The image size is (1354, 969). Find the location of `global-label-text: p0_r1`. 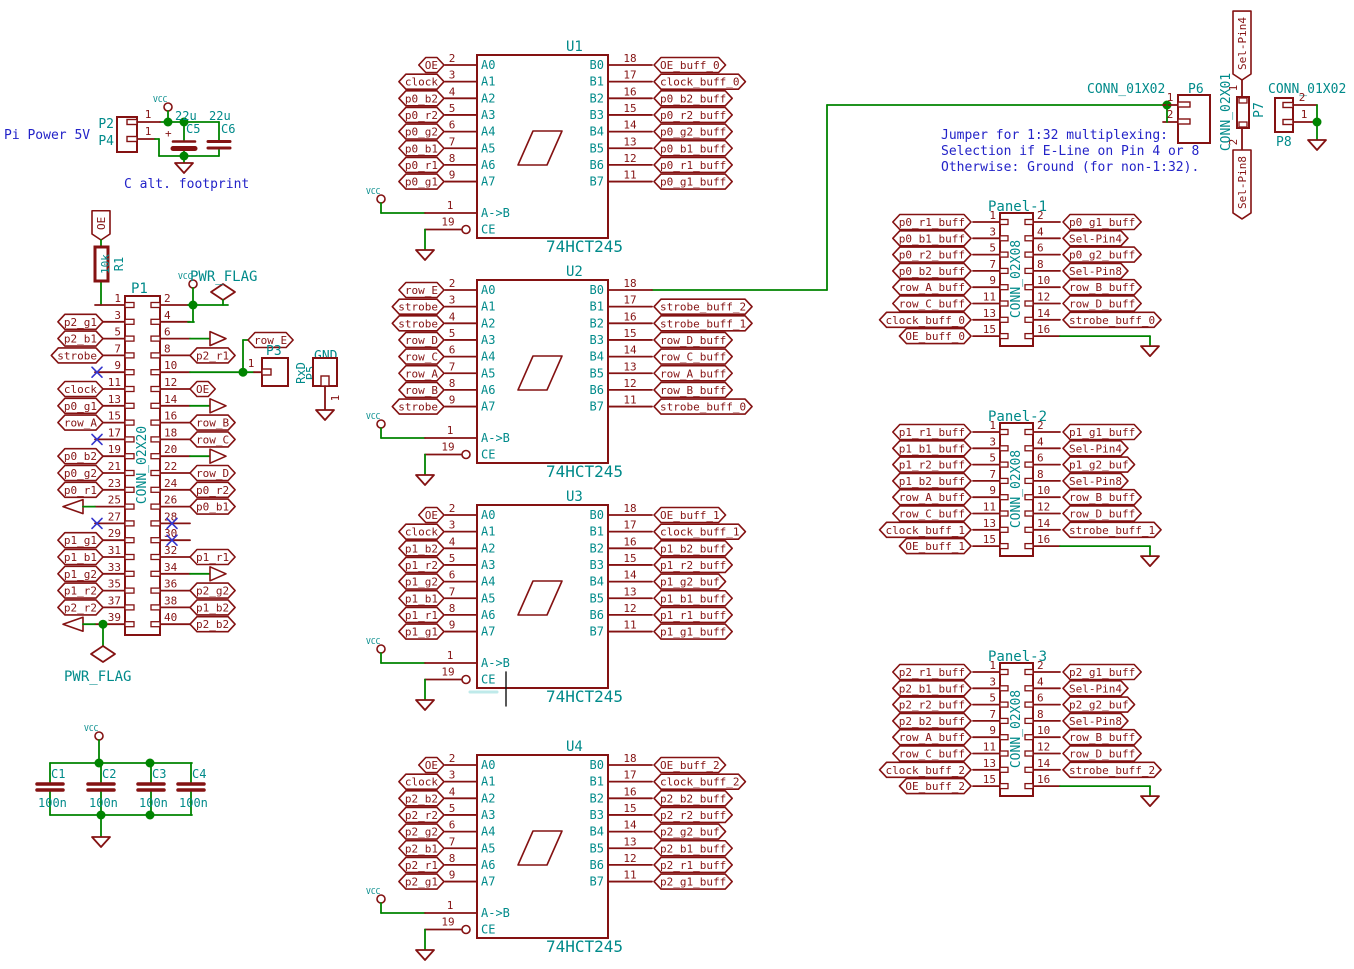

global-label-text: p0_r1 is located at coordinates (421, 165).